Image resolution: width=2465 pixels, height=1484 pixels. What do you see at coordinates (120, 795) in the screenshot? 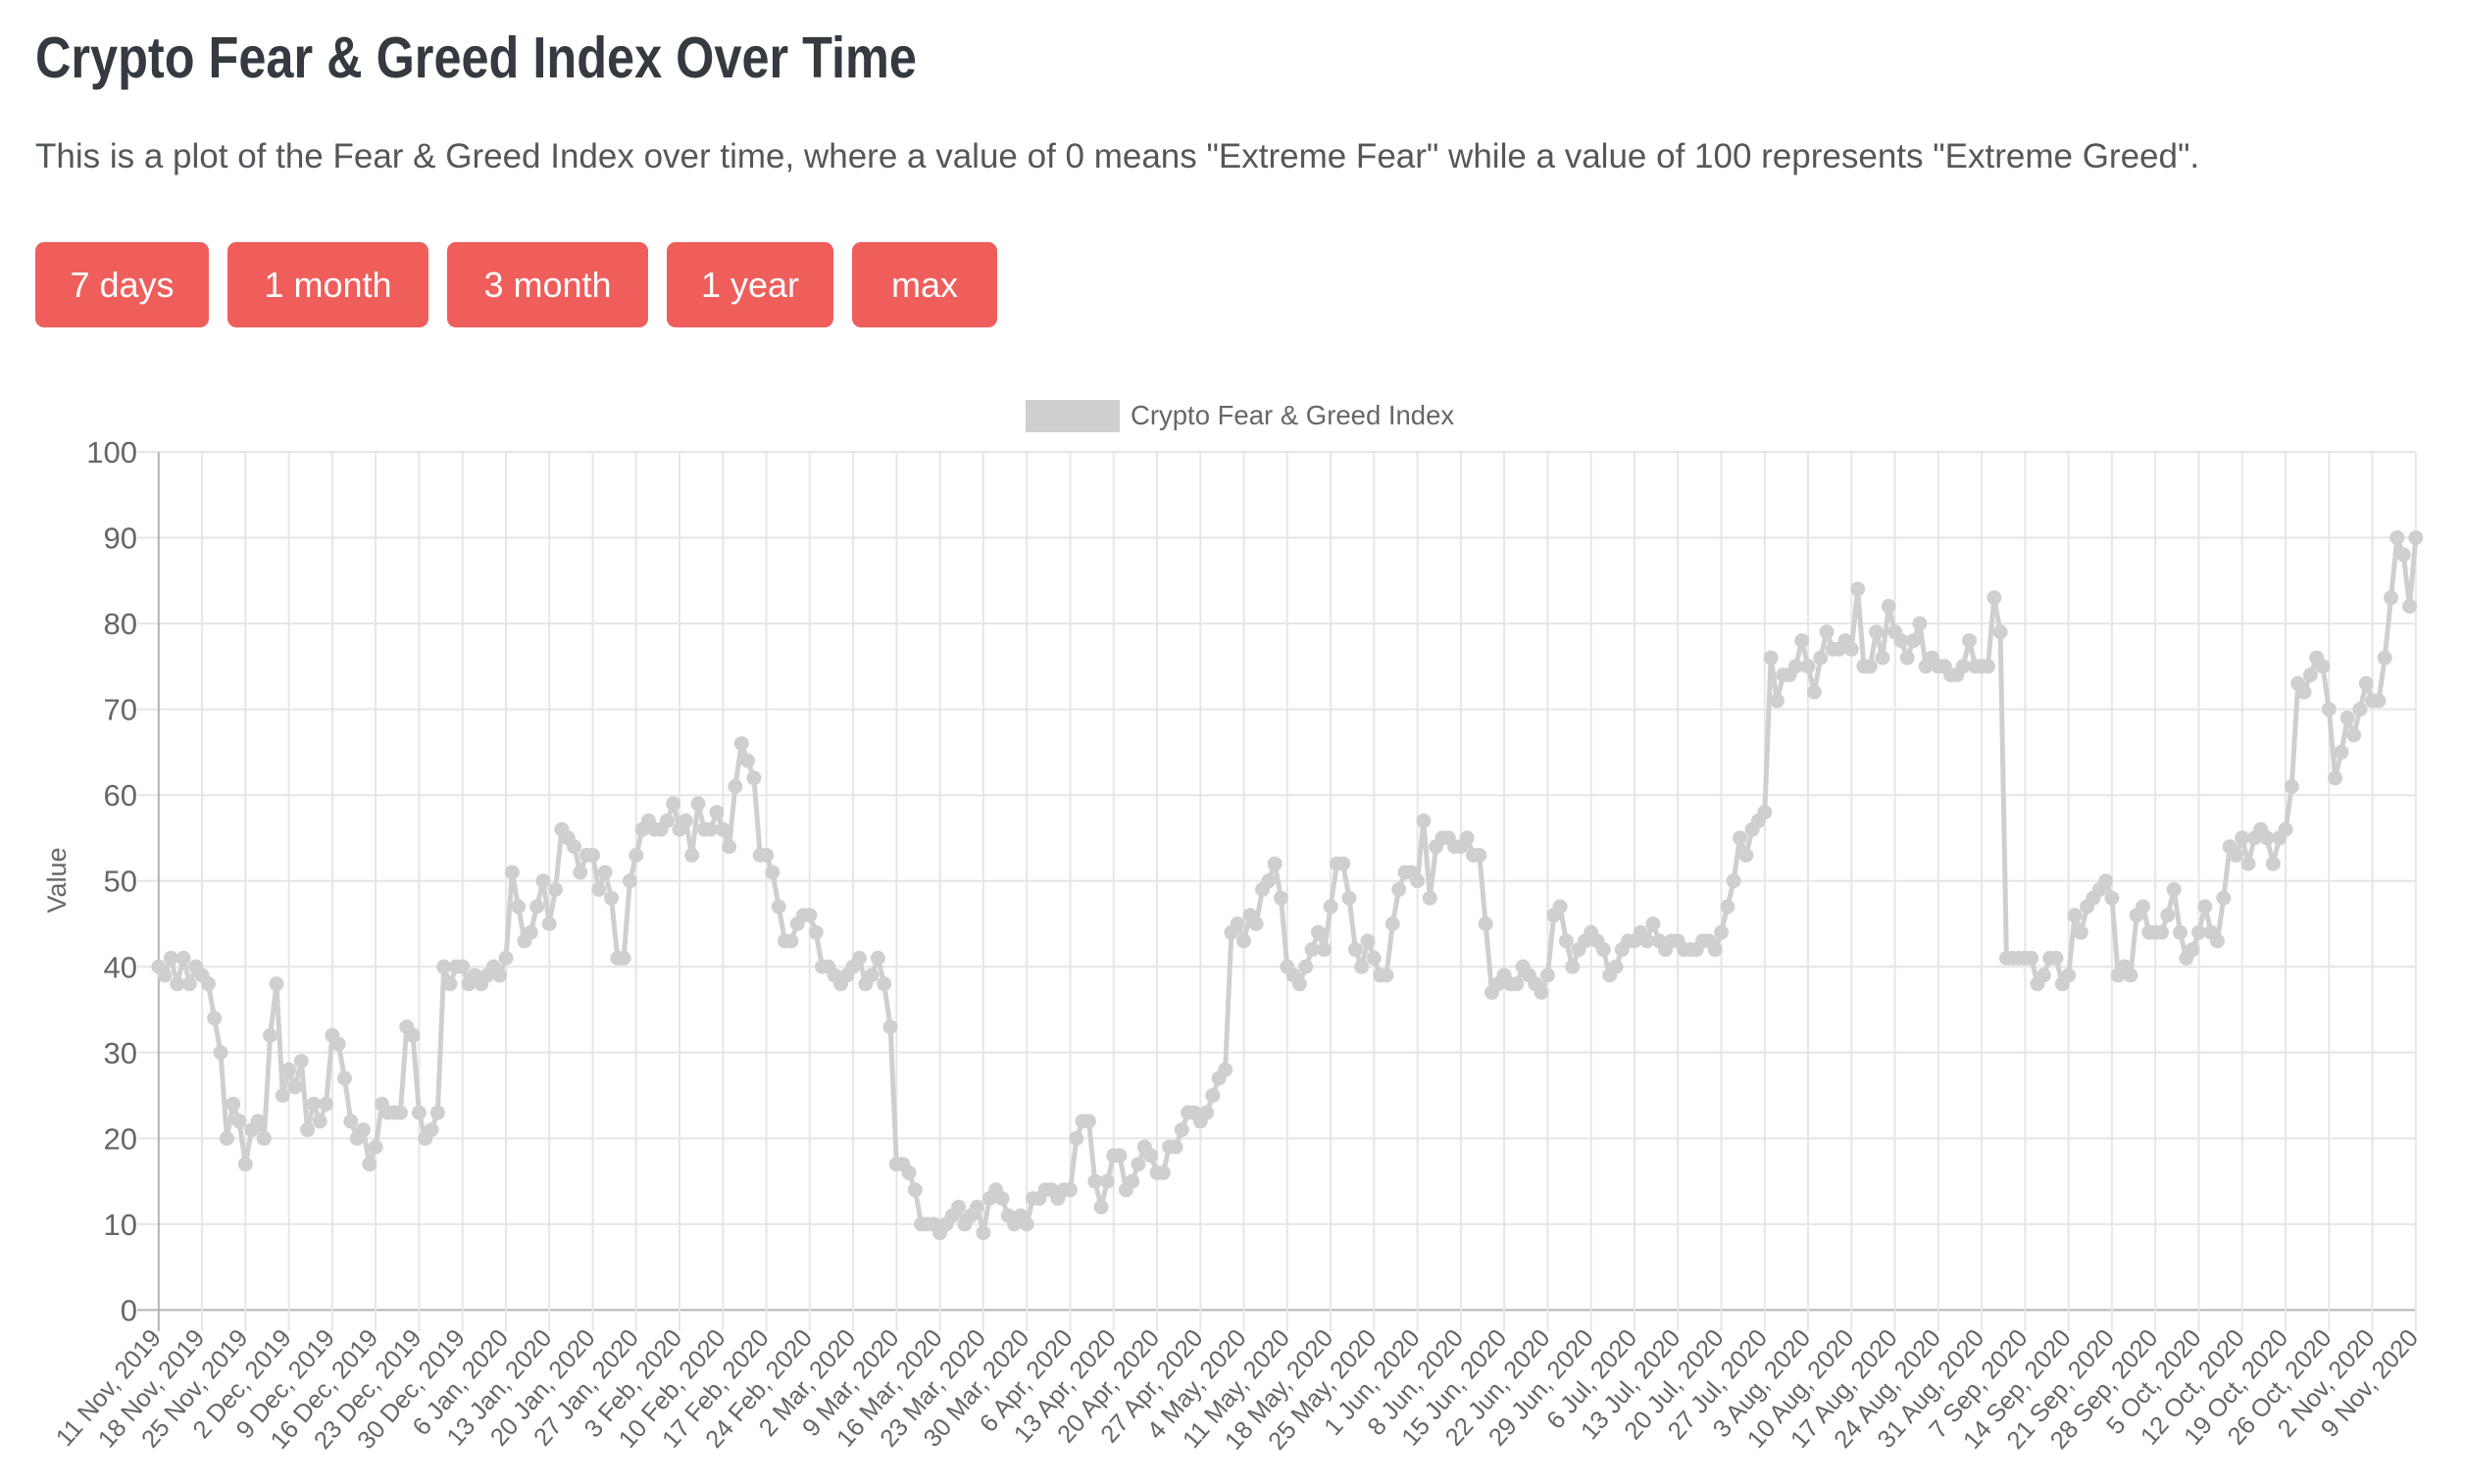
I see `svg-text: 60` at bounding box center [120, 795].